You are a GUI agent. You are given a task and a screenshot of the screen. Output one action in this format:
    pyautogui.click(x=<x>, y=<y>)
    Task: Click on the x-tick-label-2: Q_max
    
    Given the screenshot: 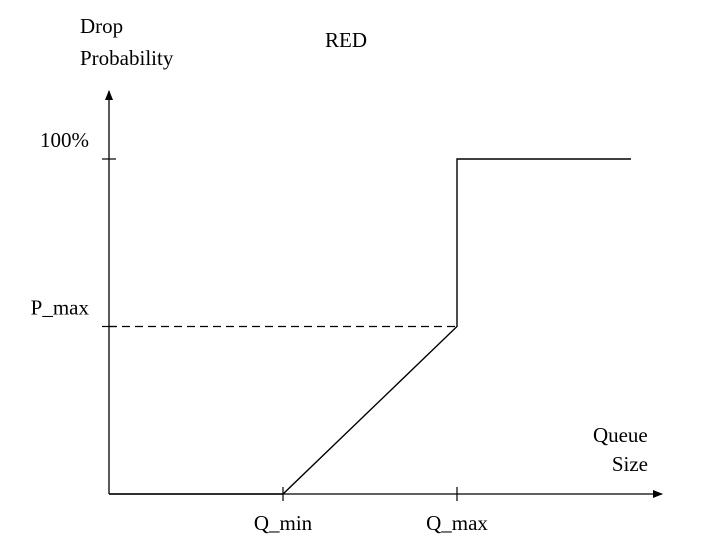 What is the action you would take?
    pyautogui.click(x=457, y=523)
    